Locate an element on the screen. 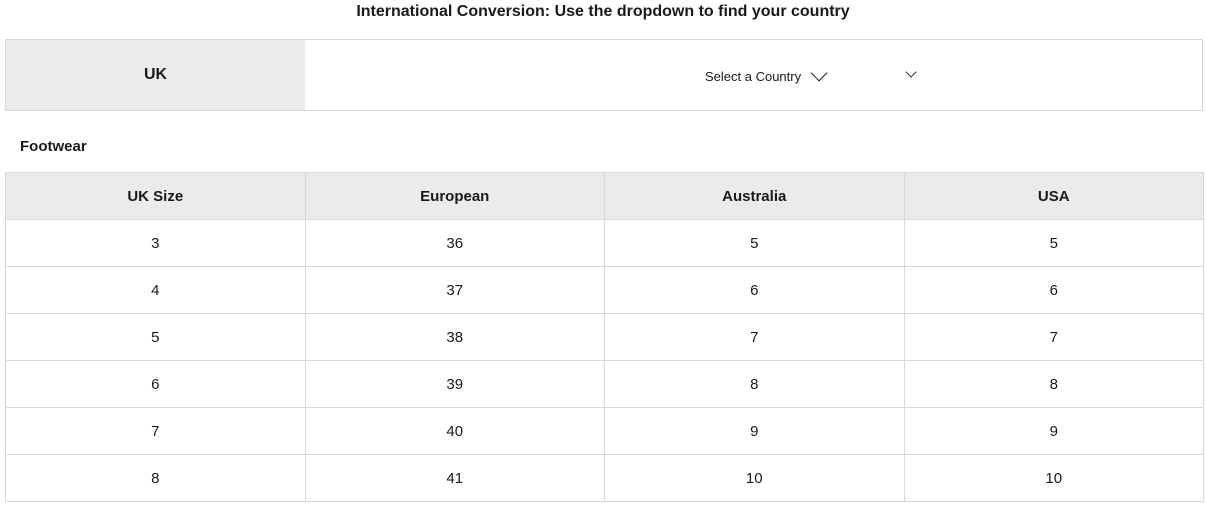 Image resolution: width=1206 pixels, height=506 pixels. column-header-usa: USA is located at coordinates (1053, 196).